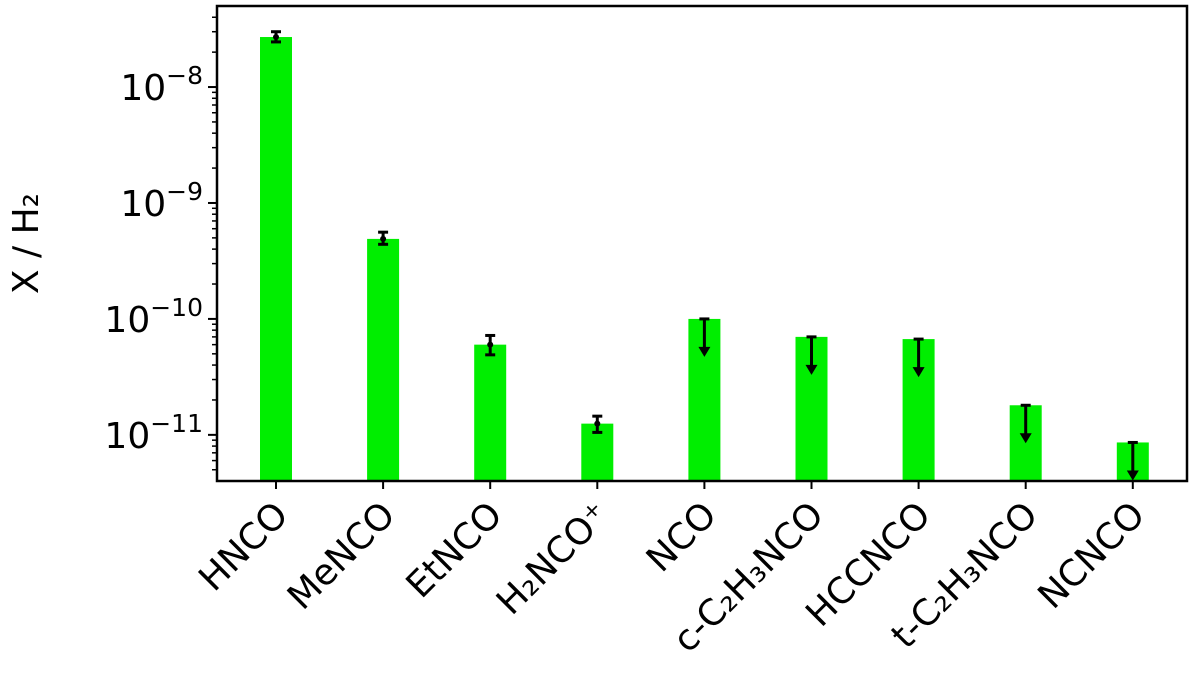 Image resolution: width=1200 pixels, height=692 pixels. Describe the element at coordinates (161, 85) in the screenshot. I see `y-tick-label-3: 10⁻⁸` at that location.